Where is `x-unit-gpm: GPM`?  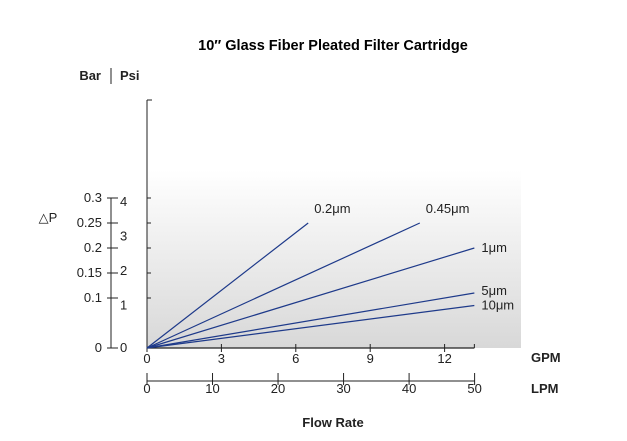
x-unit-gpm: GPM is located at coordinates (546, 357).